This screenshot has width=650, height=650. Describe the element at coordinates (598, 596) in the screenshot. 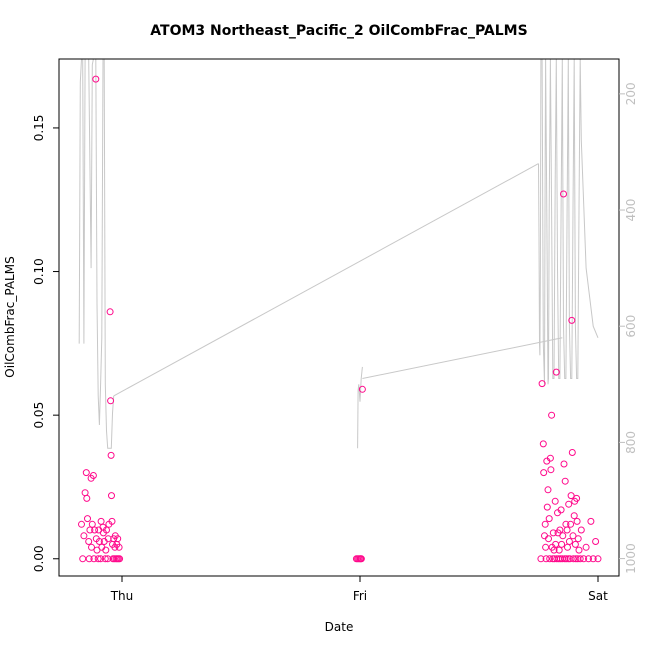

I see `x-tick-label: Sat` at that location.